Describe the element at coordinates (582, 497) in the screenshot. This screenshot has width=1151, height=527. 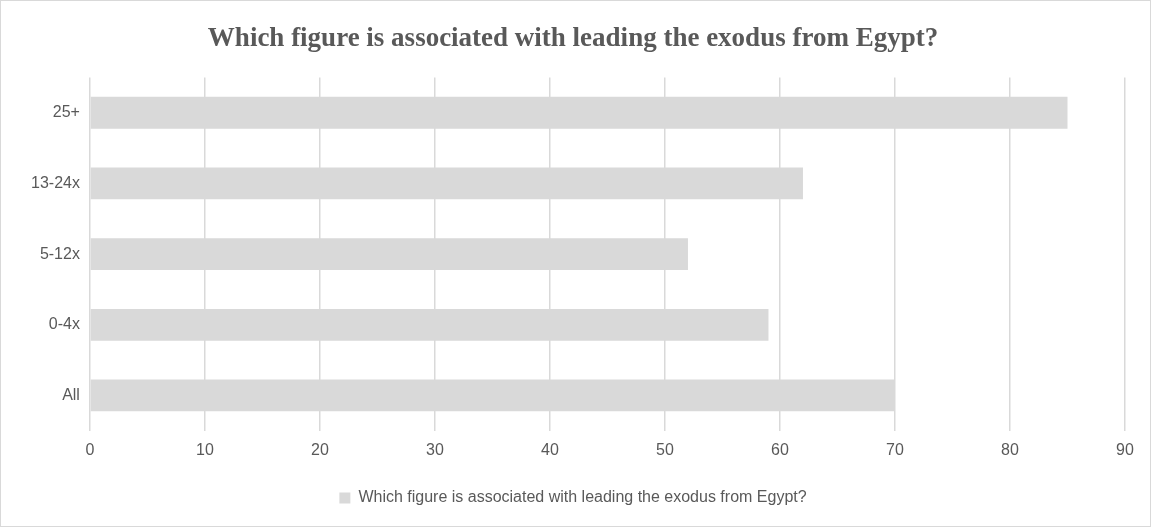
I see `legend-label: Which figure is associated with leading the exodus from Egypt?` at that location.